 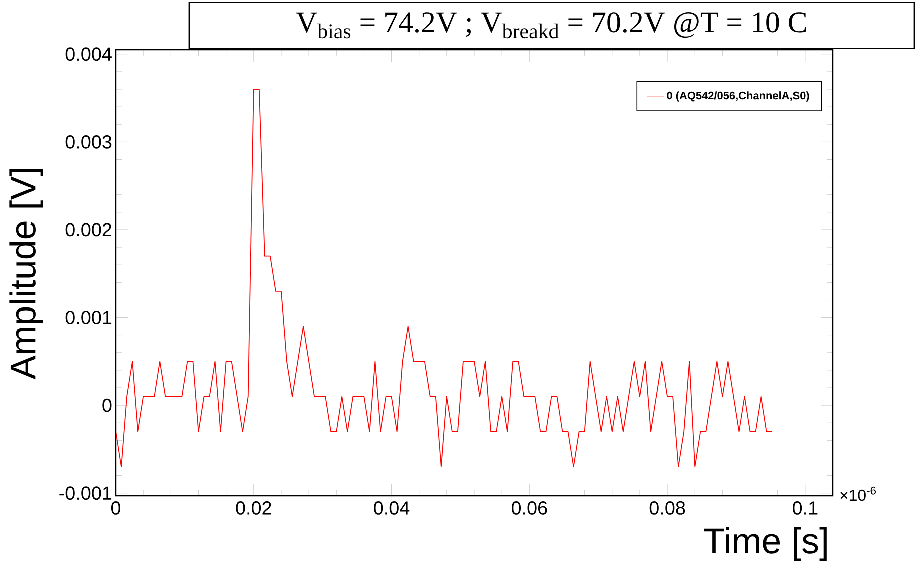 I want to click on y-tick-label: 0.002, so click(x=89, y=230).